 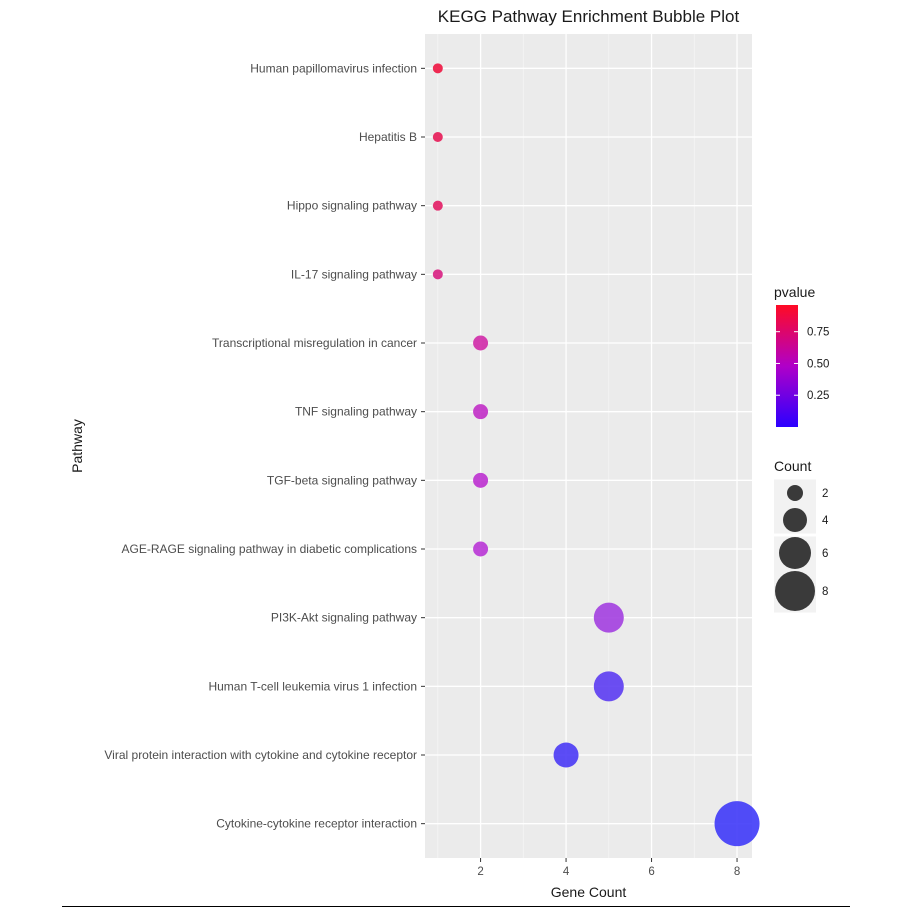 I want to click on y-tick-label: Cytokine-cytokine receptor interaction, so click(x=316, y=824).